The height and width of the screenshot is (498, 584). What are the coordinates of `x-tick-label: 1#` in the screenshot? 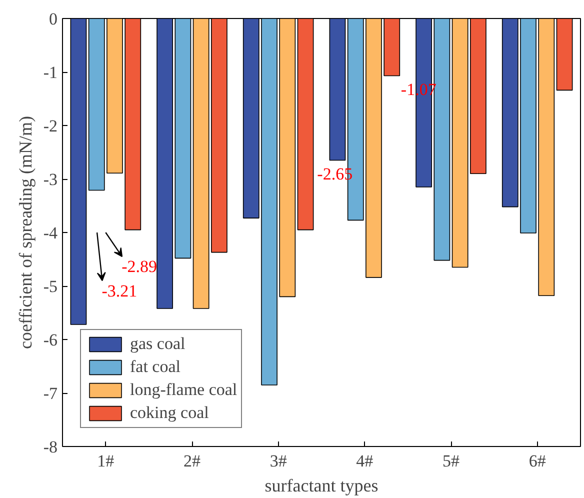 It's located at (106, 461).